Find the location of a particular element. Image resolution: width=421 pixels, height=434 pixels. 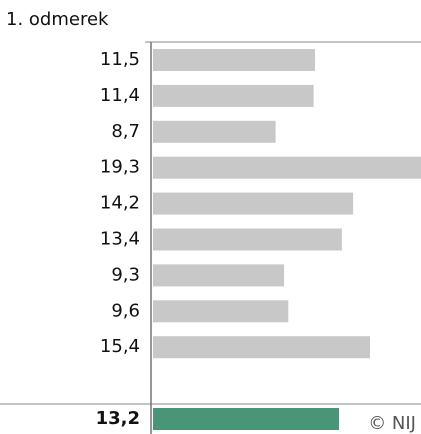

value-label: 11,4 is located at coordinates (120, 95).